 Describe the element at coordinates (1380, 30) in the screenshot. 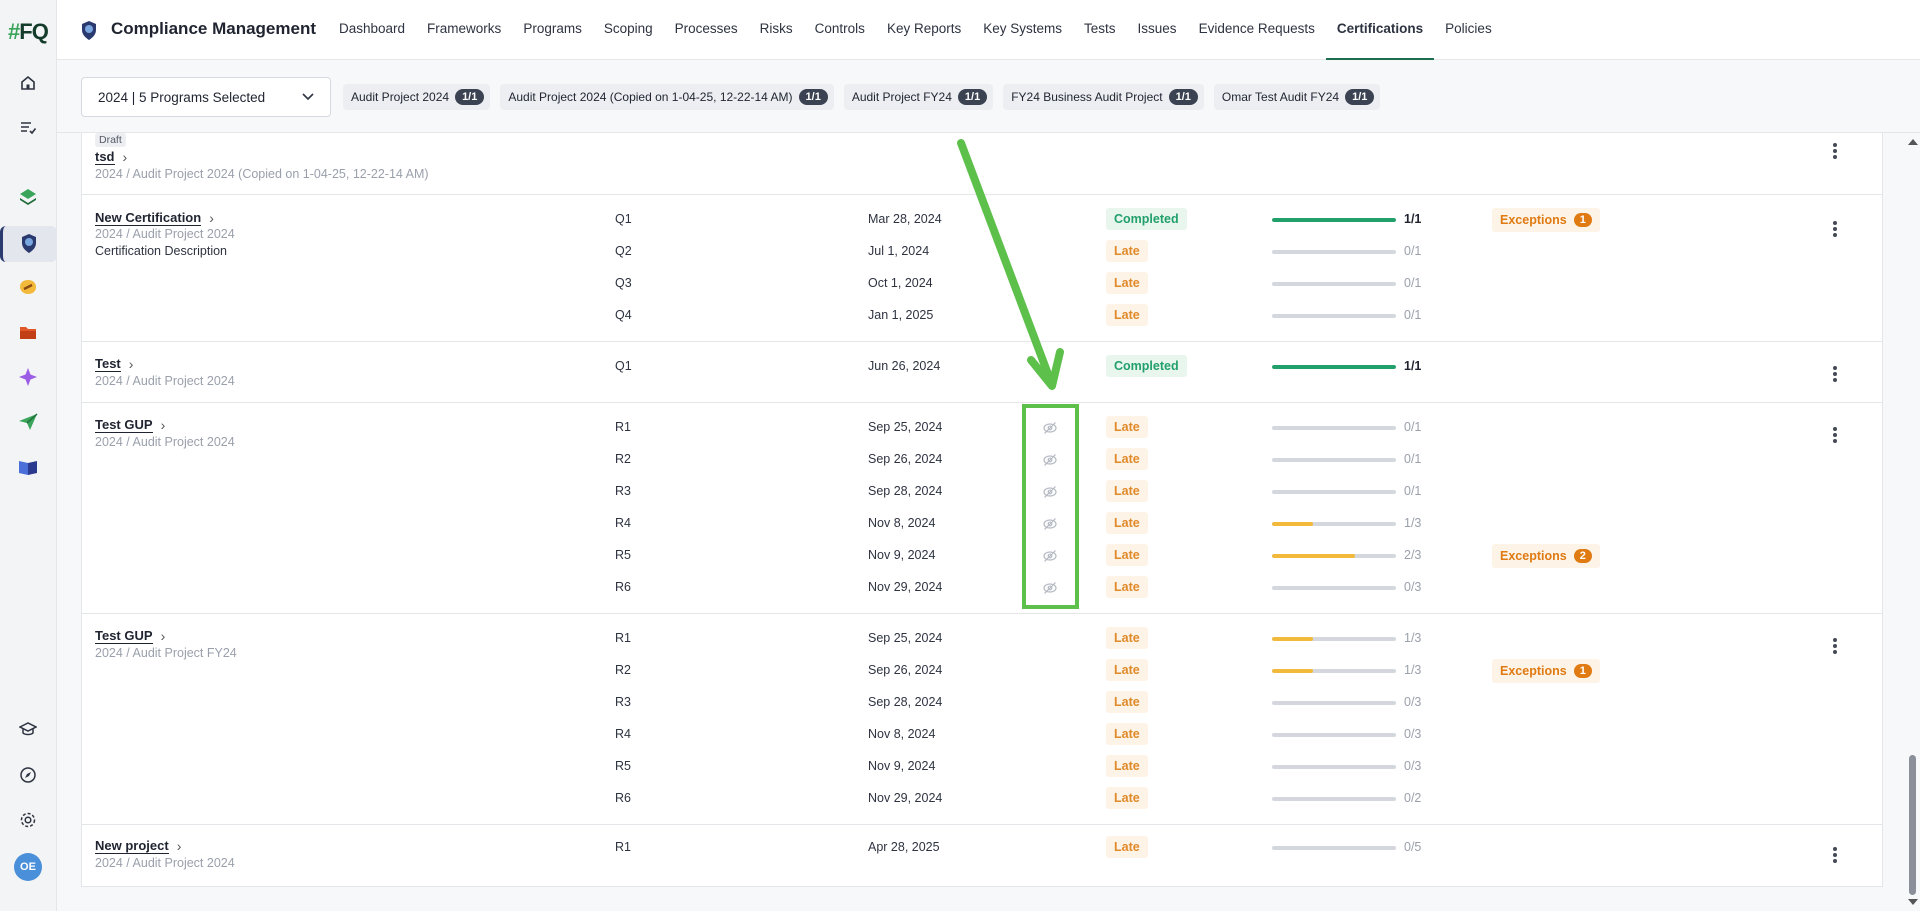

I see `nav-certifications: Certifications` at that location.